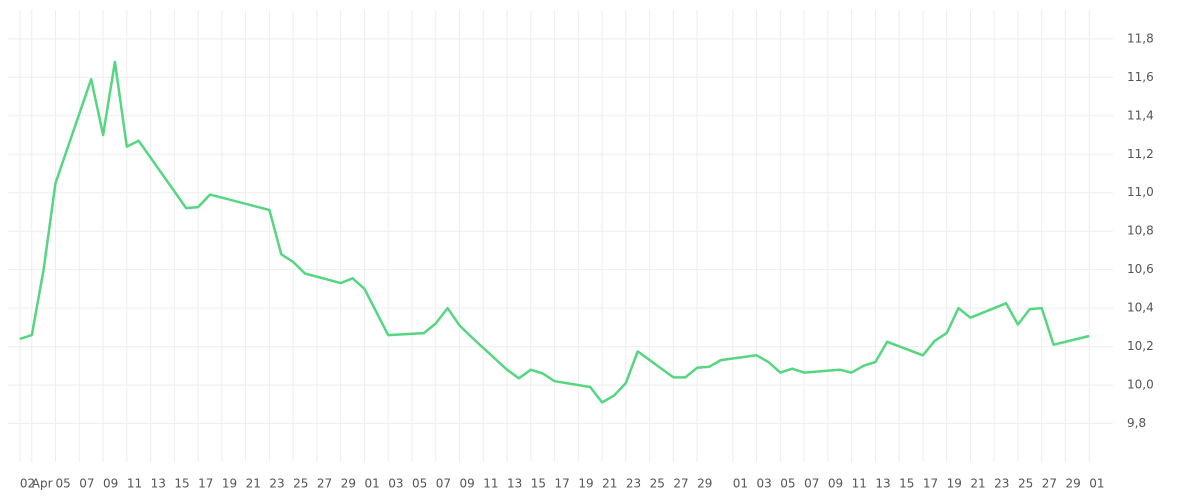 Image resolution: width=1200 pixels, height=500 pixels. What do you see at coordinates (1140, 269) in the screenshot?
I see `y-tick-label: 10,6` at bounding box center [1140, 269].